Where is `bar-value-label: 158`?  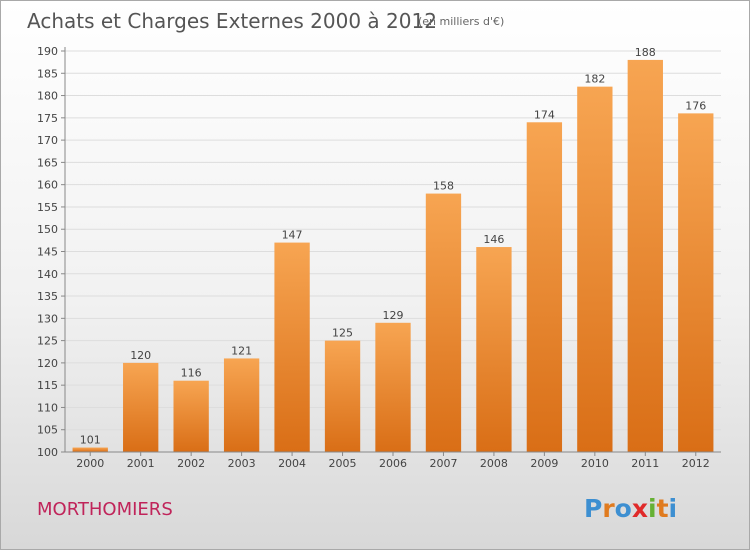
bar-value-label: 158 is located at coordinates (443, 186).